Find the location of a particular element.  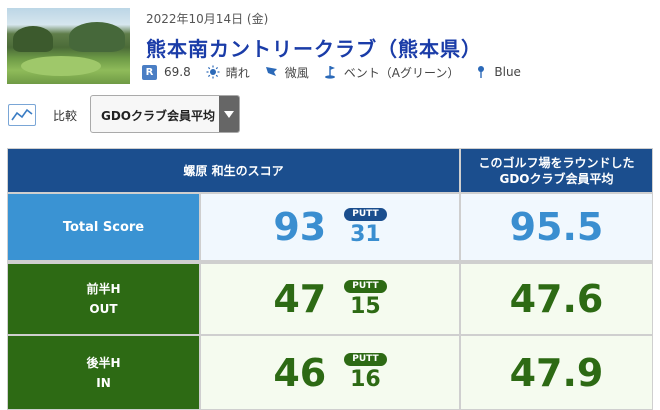

rating-badge-icon: R is located at coordinates (149, 72).